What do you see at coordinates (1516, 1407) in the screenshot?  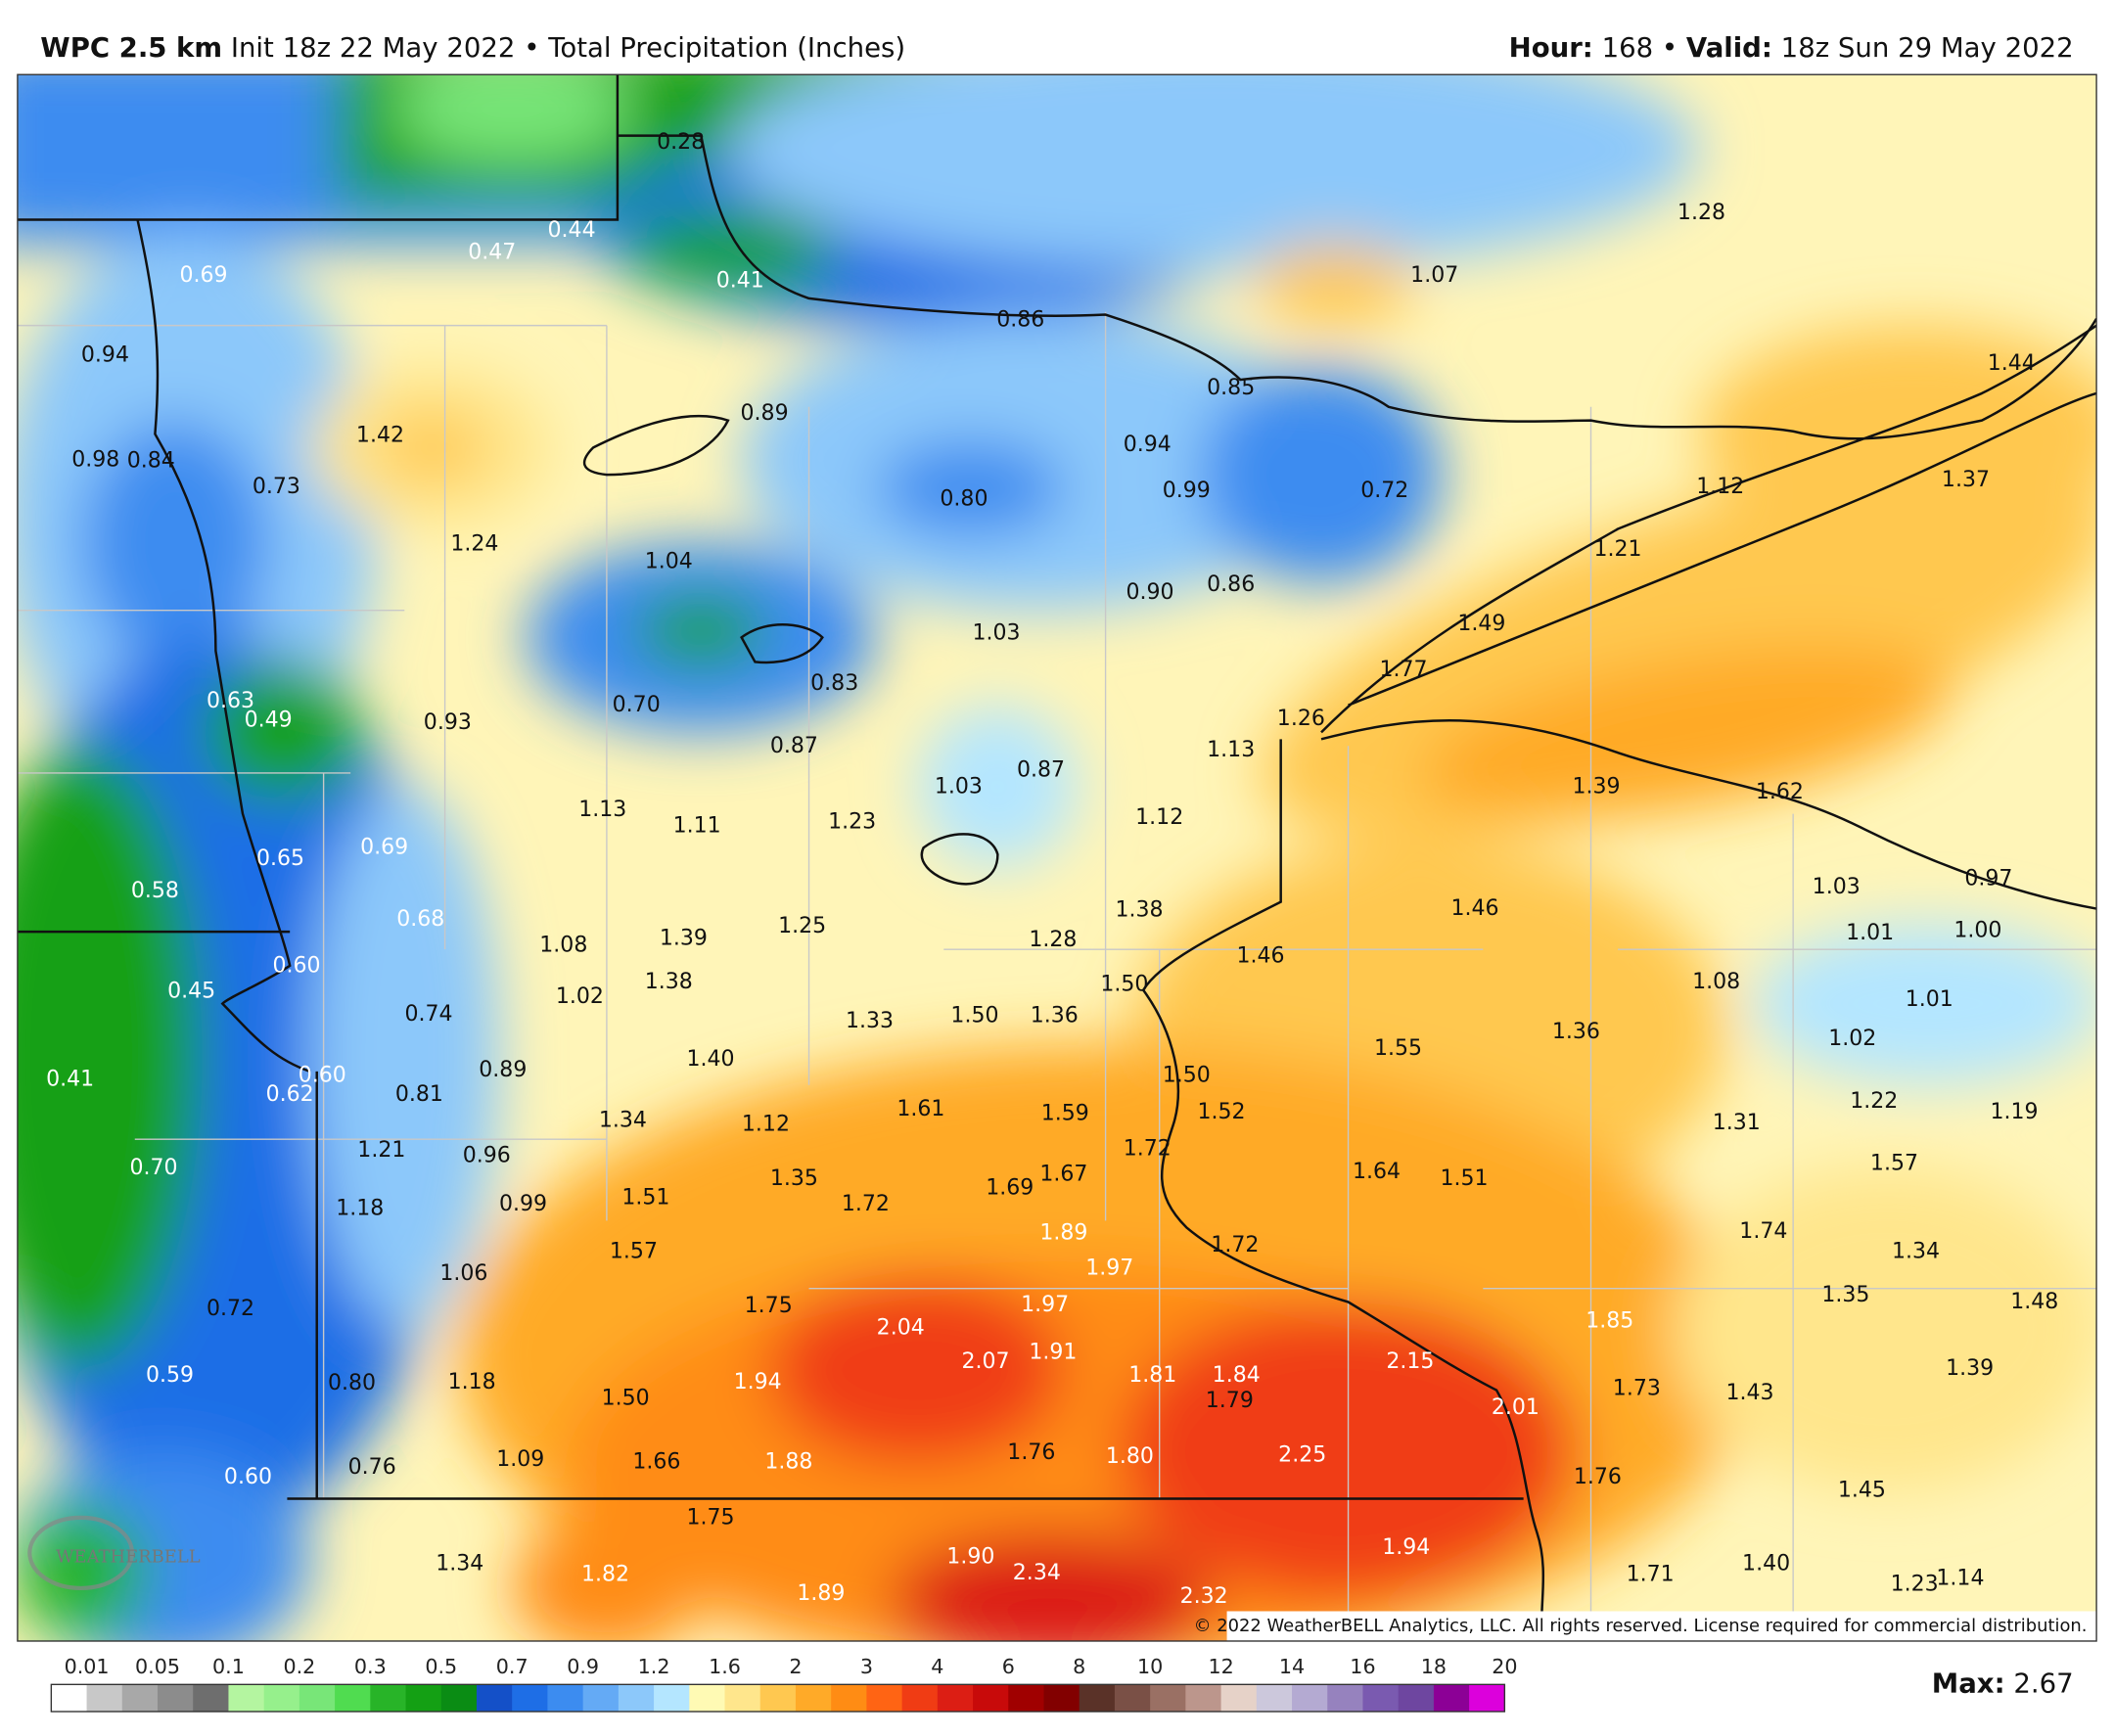 I see `value-label: 2.01` at bounding box center [1516, 1407].